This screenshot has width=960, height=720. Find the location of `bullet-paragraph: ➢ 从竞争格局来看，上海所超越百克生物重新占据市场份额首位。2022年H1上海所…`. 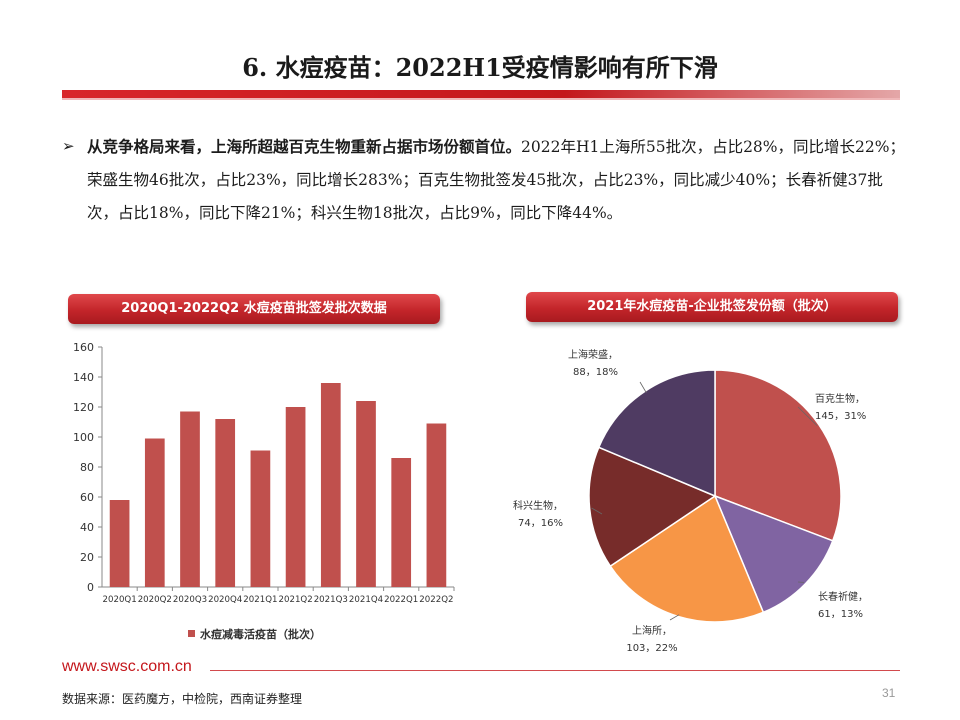

bullet-paragraph: ➢ 从竞争格局来看，上海所超越百克生物重新占据市场份额首位。2022年H1上海所… is located at coordinates (487, 180).